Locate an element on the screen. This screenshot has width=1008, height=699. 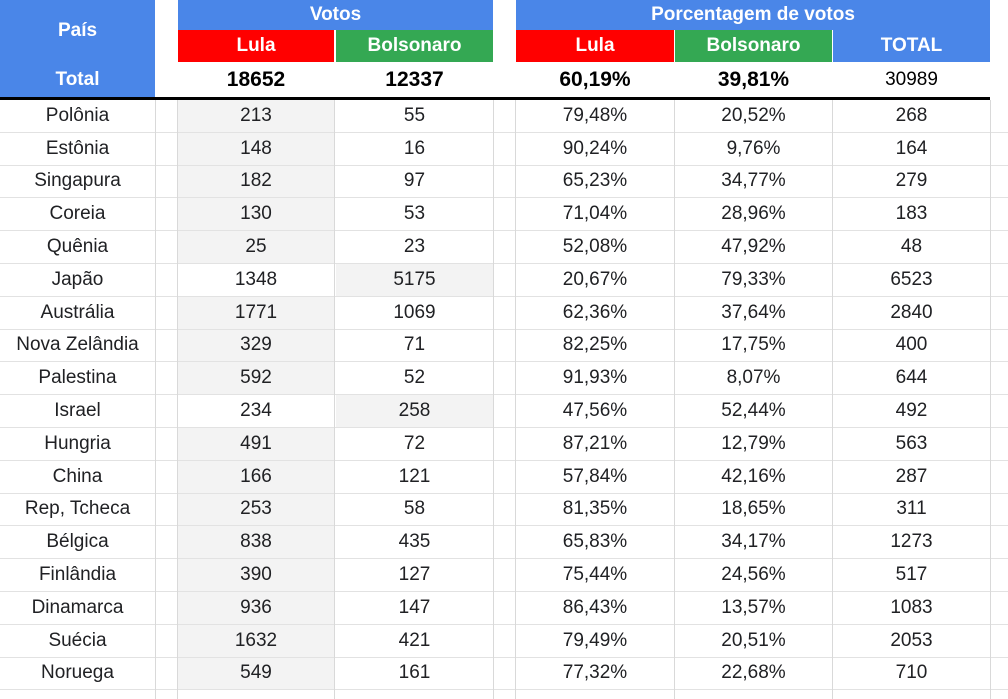
bolsonaro-votes-cell: 161 is located at coordinates (414, 673).